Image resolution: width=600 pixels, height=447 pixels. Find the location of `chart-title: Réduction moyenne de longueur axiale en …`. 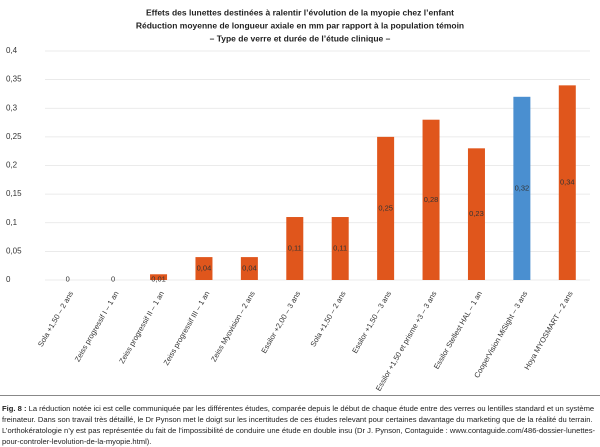

chart-title: Réduction moyenne de longueur axiale en … is located at coordinates (300, 25).